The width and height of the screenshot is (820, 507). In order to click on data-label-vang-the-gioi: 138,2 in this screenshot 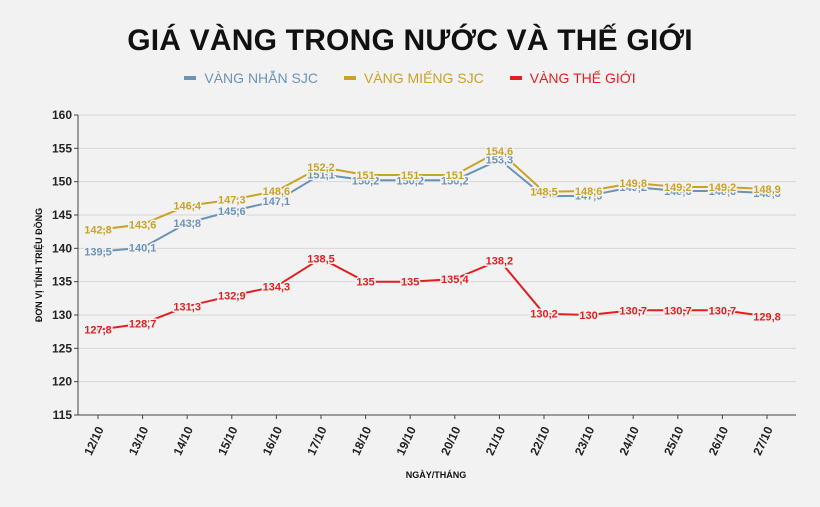, I will do `click(500, 261)`.